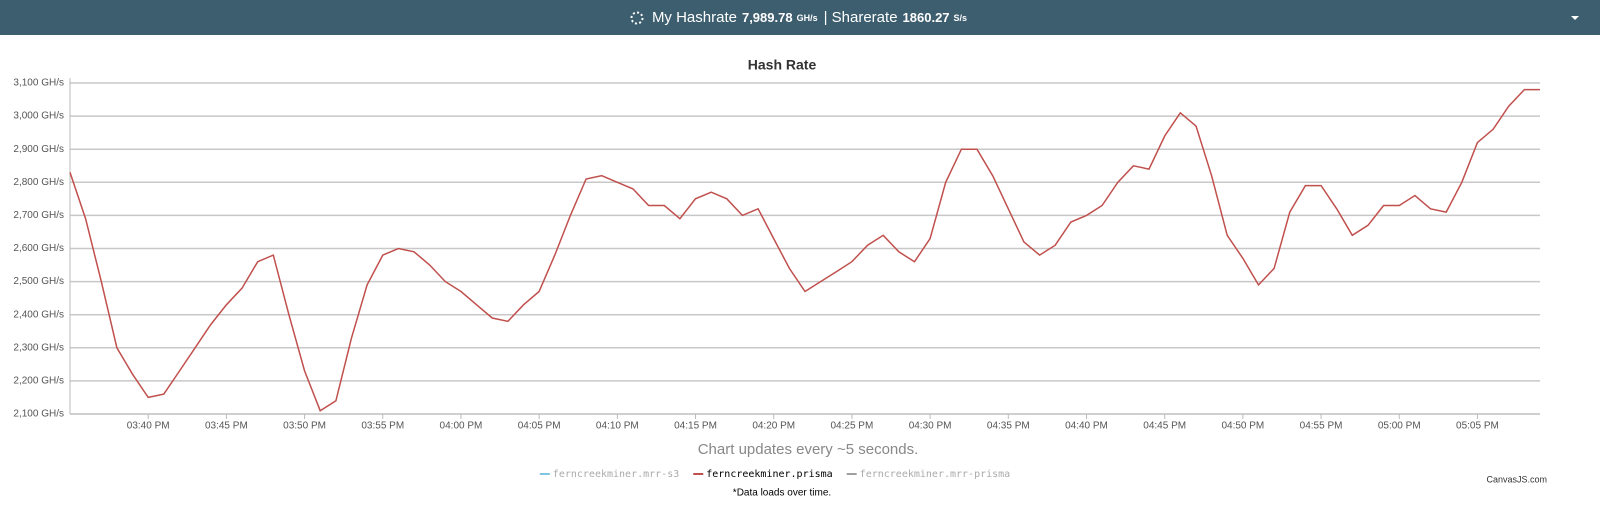  I want to click on x-tick-label: 05:05 PM, so click(1477, 426).